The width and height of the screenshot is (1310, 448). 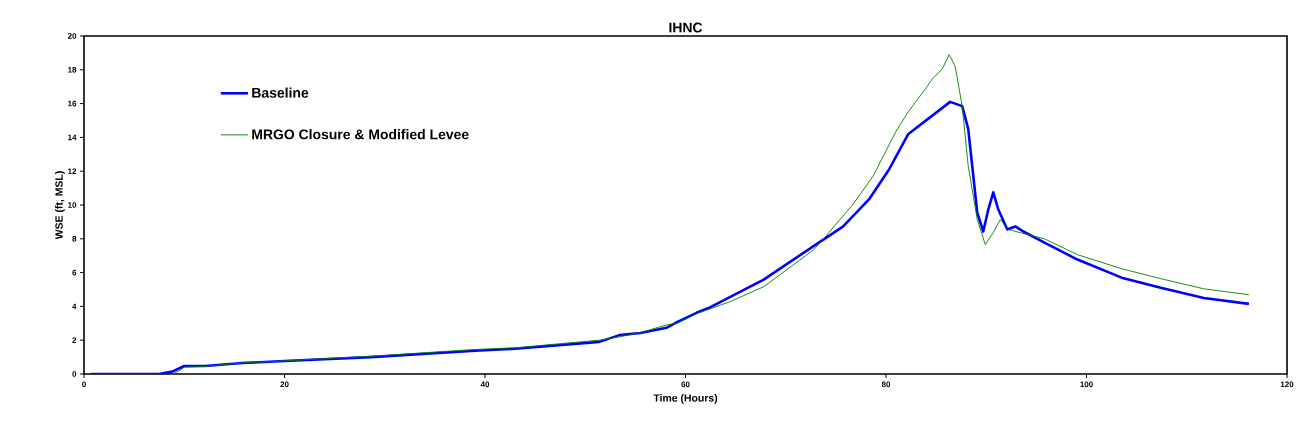 I want to click on chart-title: IHNC, so click(x=686, y=27).